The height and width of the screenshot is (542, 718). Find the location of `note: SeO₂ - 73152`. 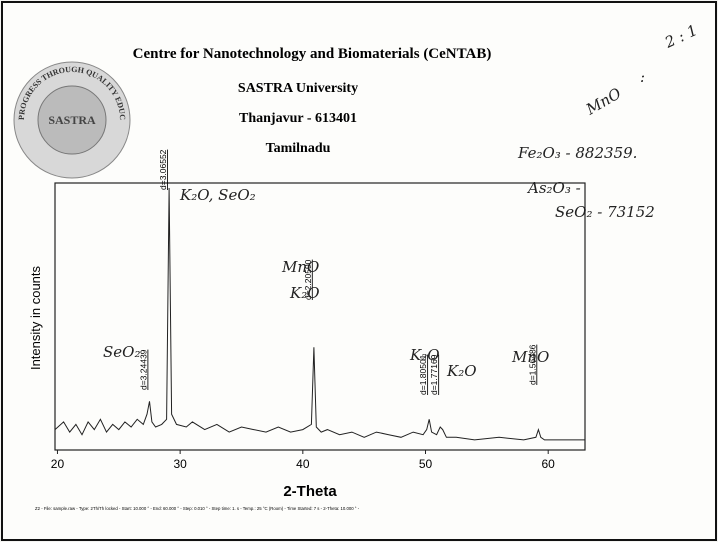

note: SeO₂ - 73152 is located at coordinates (605, 212).